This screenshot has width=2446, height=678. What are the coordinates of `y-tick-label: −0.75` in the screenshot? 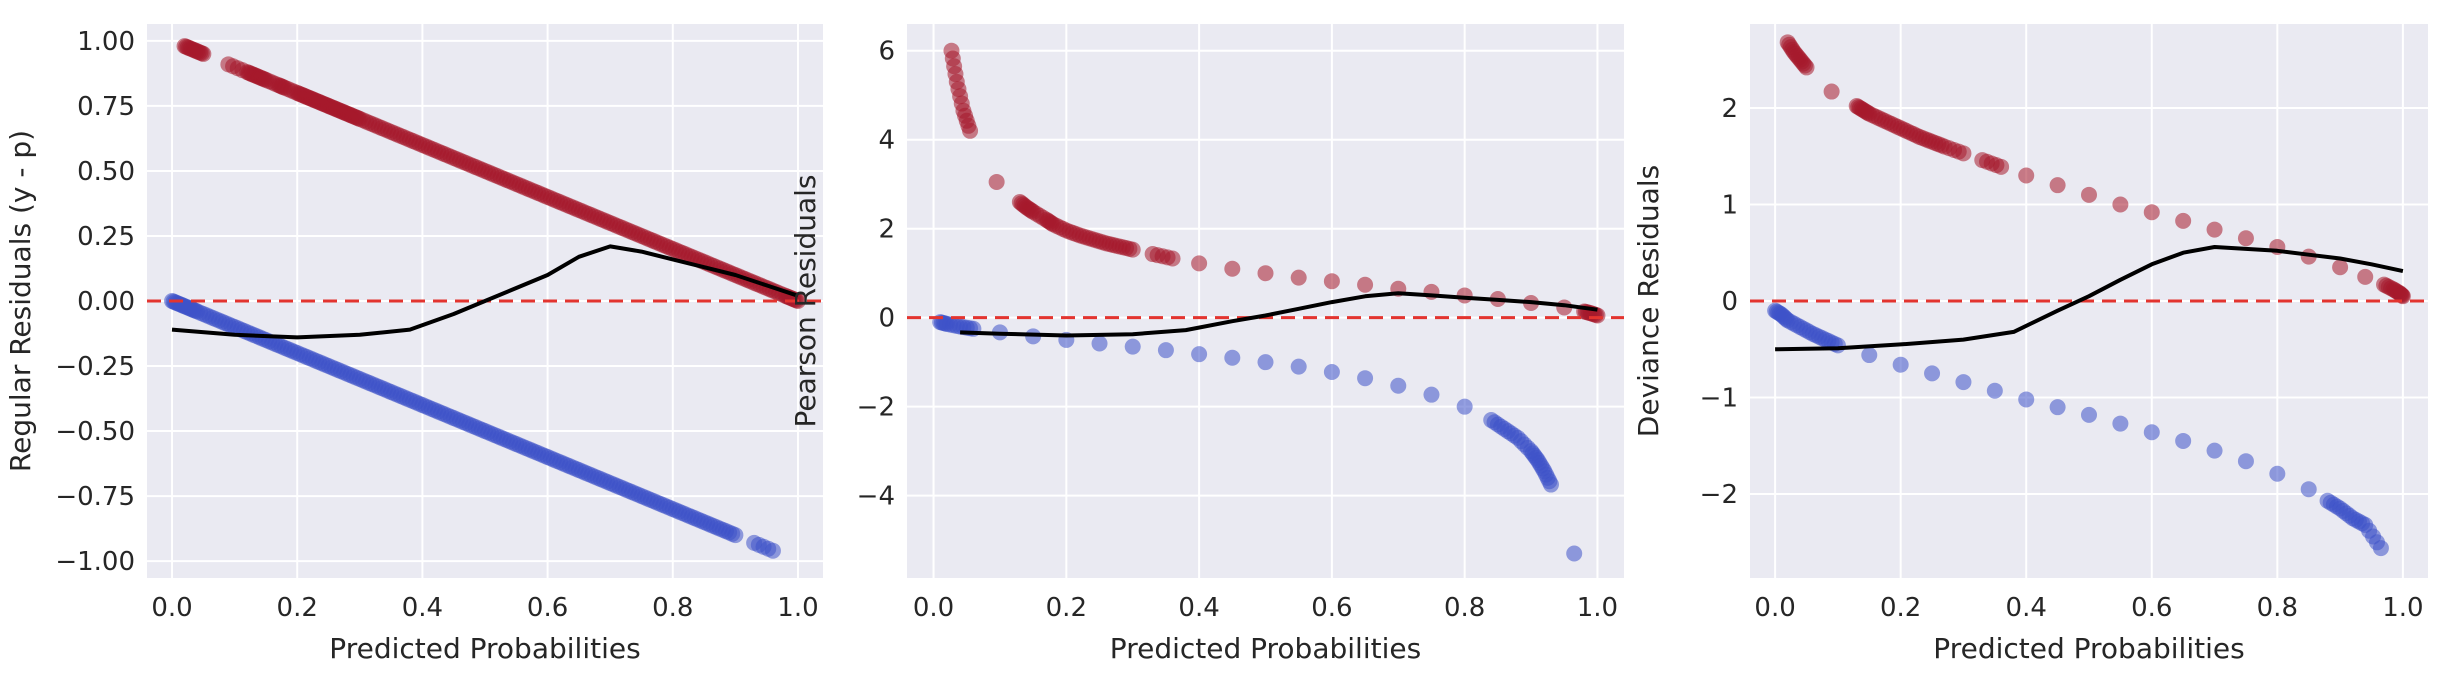 It's located at (95, 497).